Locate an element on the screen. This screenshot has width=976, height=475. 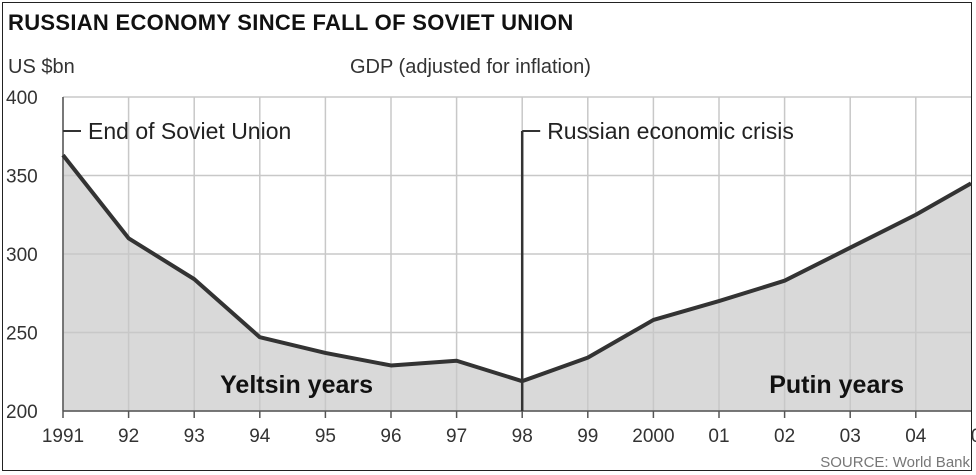
x-tick-label: 92 is located at coordinates (128, 436).